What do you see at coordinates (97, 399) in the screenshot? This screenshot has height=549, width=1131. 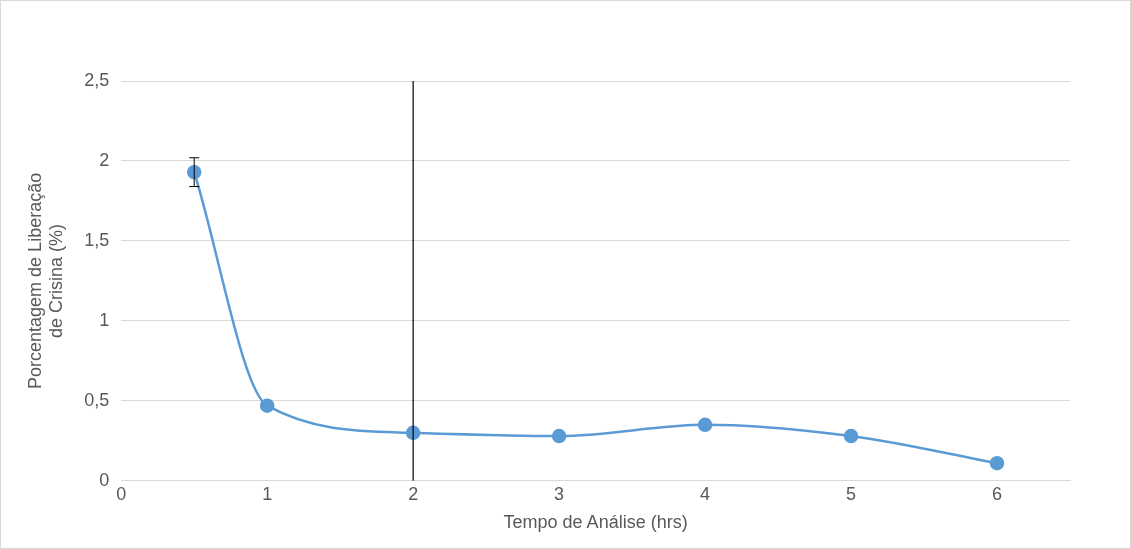 I see `y-tick-label: 0,5` at bounding box center [97, 399].